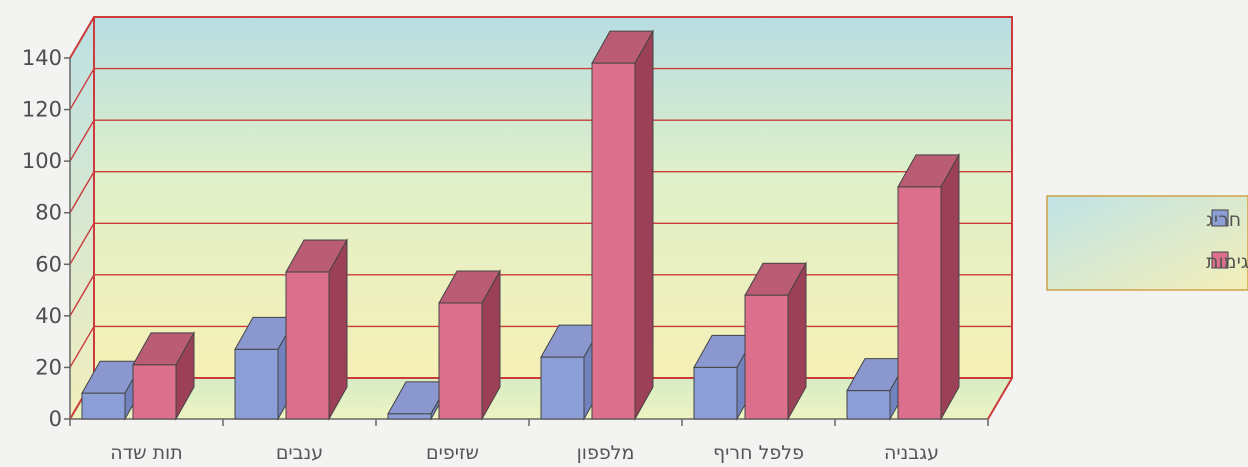 This screenshot has height=467, width=1248. What do you see at coordinates (48, 316) in the screenshot?
I see `y-tick-label: 40` at bounding box center [48, 316].